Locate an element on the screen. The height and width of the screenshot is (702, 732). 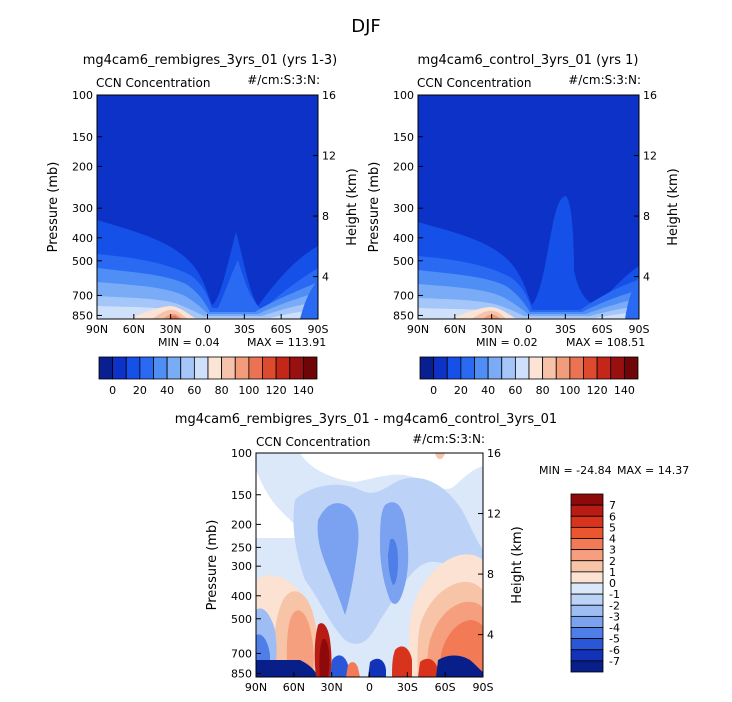
colorbar-tick-label: 100 is located at coordinates (569, 390).